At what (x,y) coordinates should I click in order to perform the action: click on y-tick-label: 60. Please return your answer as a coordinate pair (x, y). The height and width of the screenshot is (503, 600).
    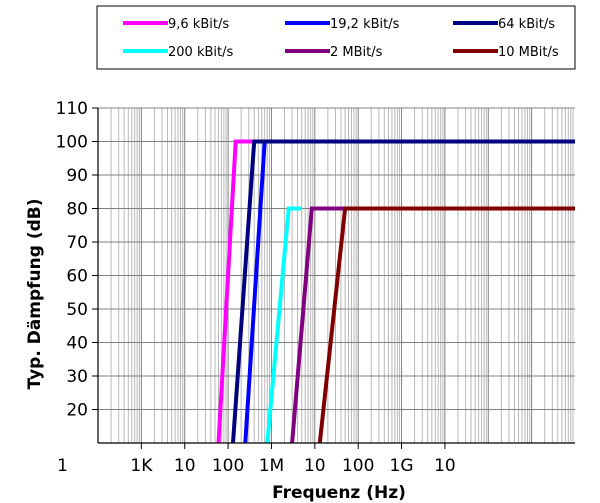
    Looking at the image, I should click on (77, 277).